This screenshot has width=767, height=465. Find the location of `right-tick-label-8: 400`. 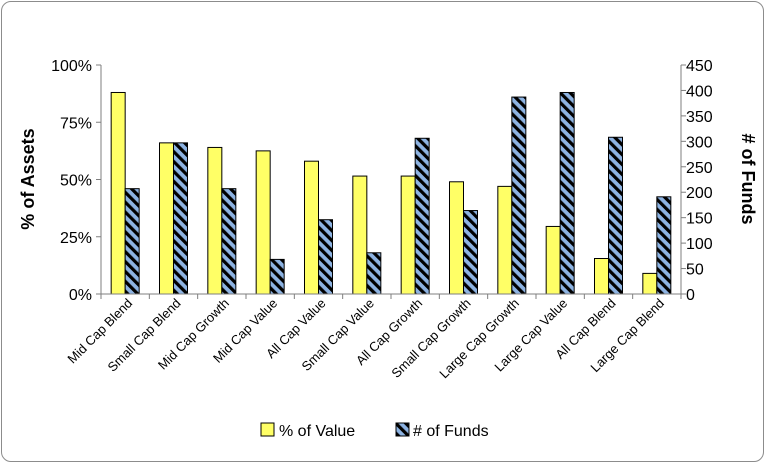

right-tick-label-8: 400 is located at coordinates (699, 91).